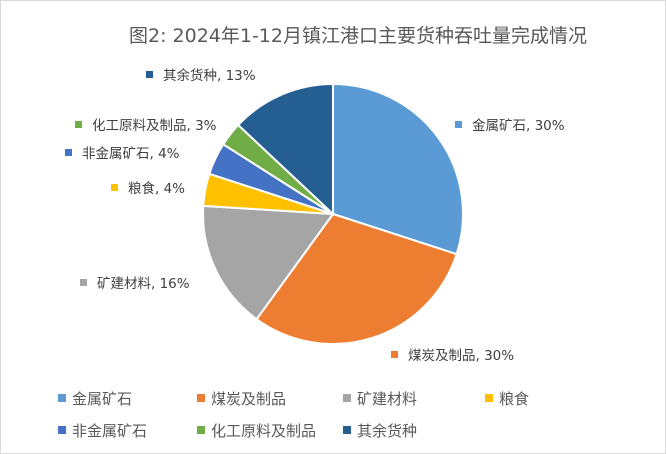 This screenshot has width=666, height=454. What do you see at coordinates (461, 356) in the screenshot?
I see `data-label-2: 煤炭及制品, 30%` at bounding box center [461, 356].